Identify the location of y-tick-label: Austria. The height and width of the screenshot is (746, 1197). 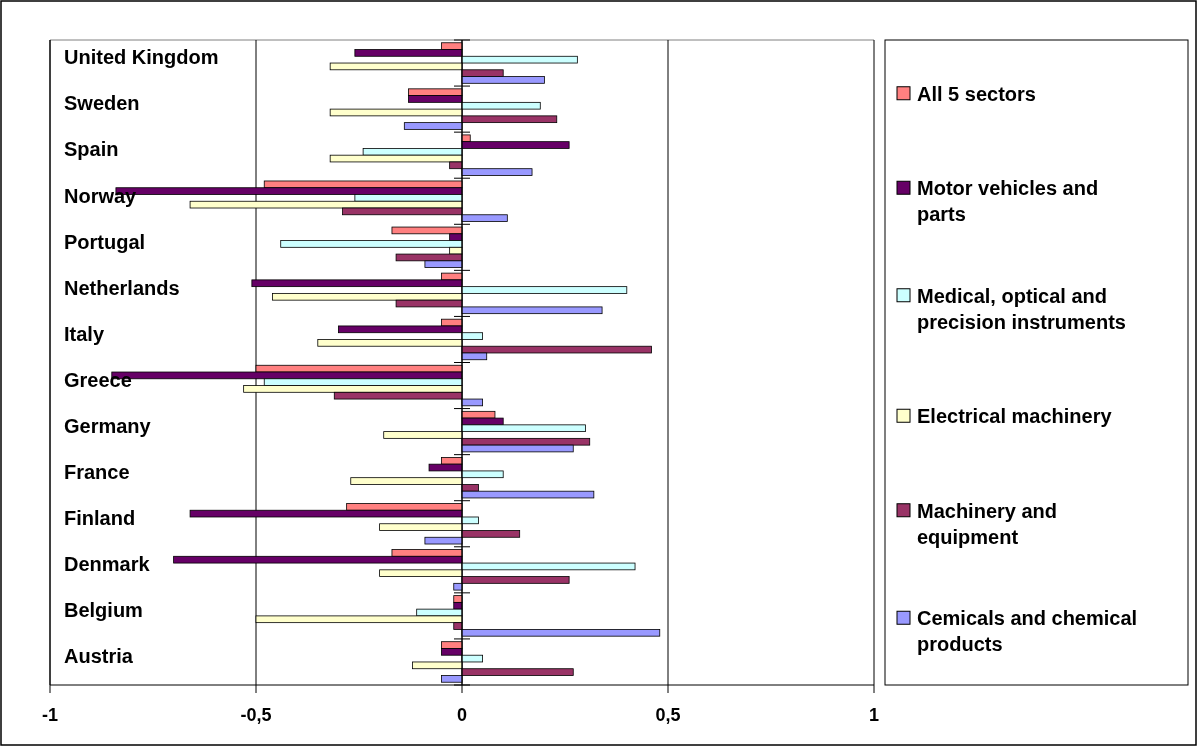
(99, 656).